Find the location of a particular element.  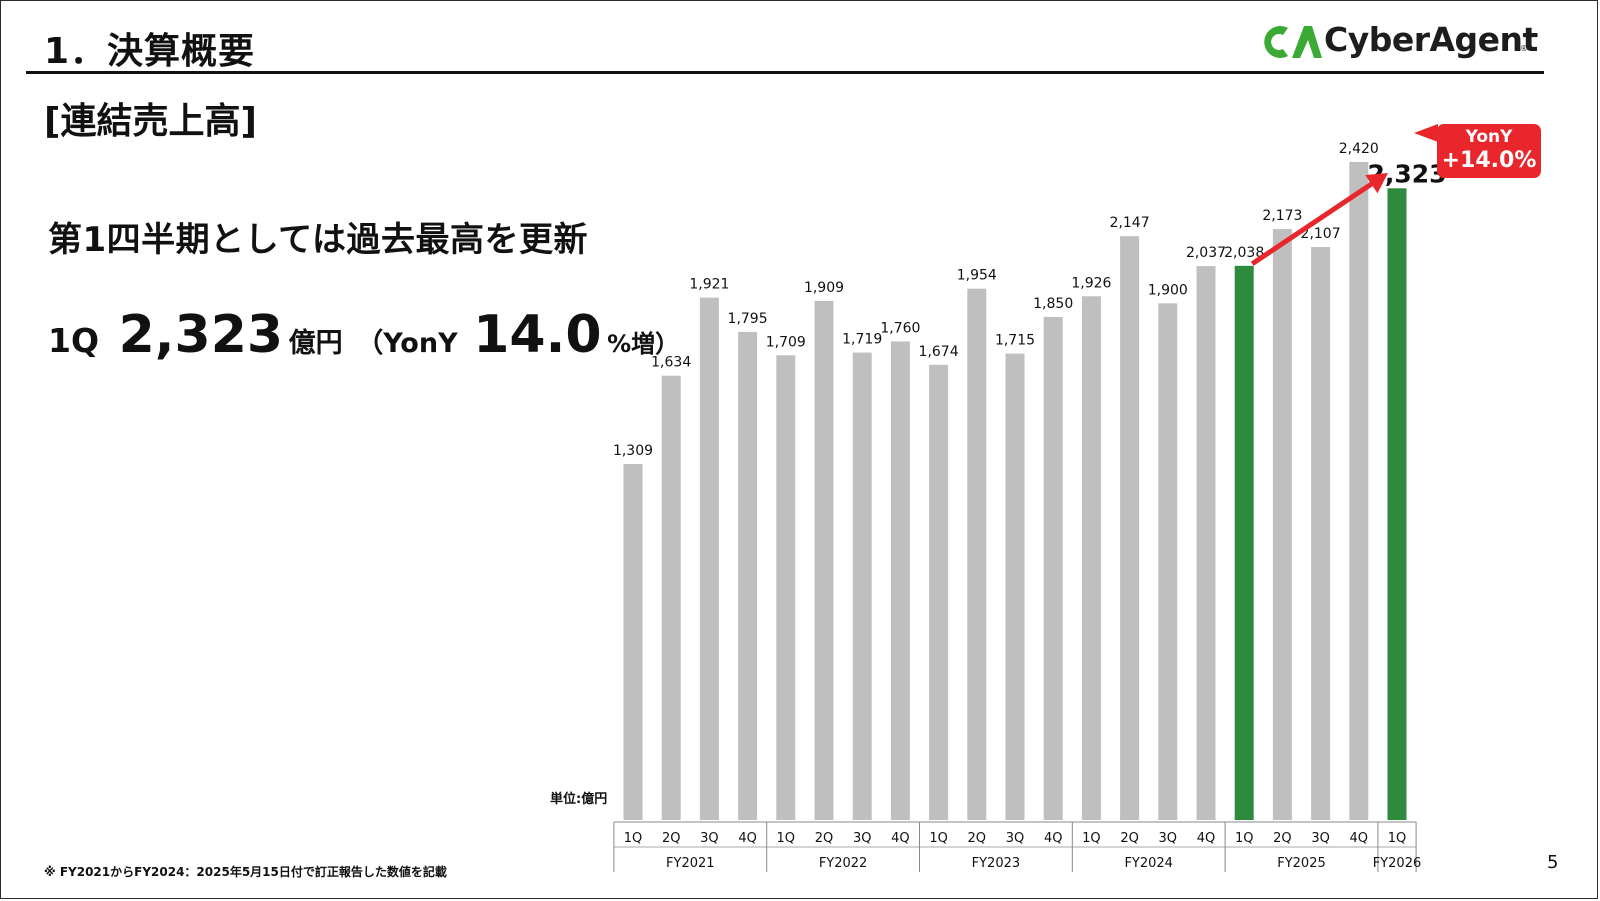

bar-value-label: 1,954 is located at coordinates (977, 276).